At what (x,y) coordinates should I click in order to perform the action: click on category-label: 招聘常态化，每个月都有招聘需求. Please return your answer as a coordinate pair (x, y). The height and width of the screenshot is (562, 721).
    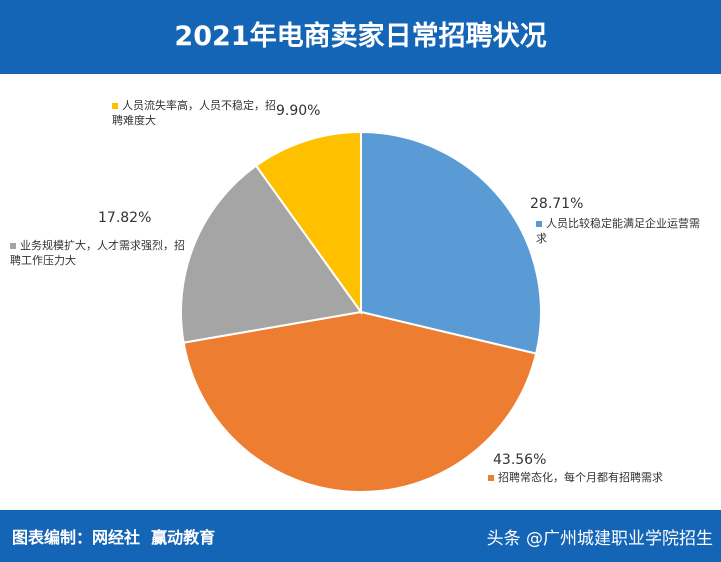
    Looking at the image, I should click on (588, 477).